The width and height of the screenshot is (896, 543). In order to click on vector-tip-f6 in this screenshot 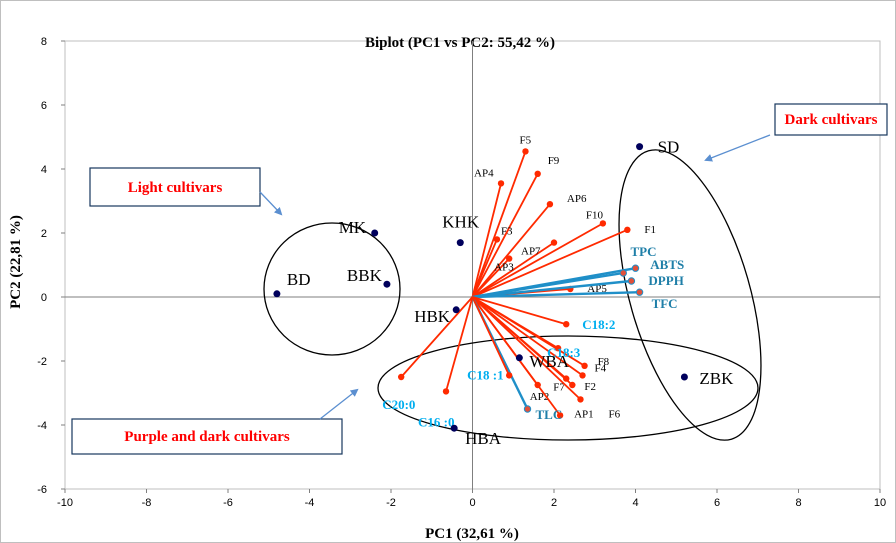, I will do `click(580, 399)`.